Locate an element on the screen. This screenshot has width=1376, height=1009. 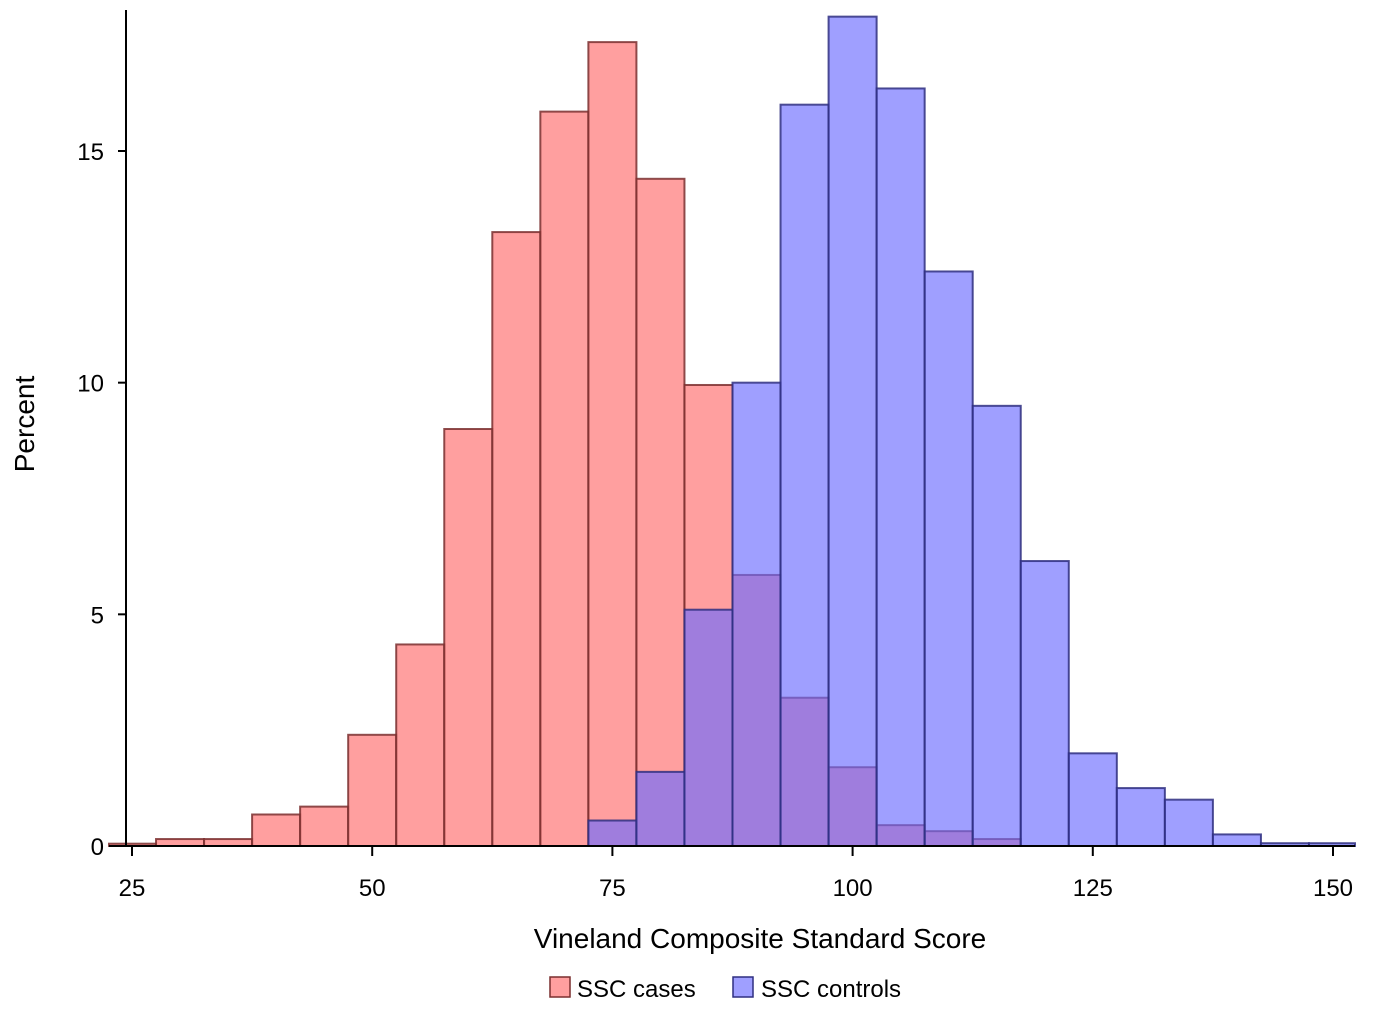
legend: SSC cases SSC controls is located at coordinates (725, 989).